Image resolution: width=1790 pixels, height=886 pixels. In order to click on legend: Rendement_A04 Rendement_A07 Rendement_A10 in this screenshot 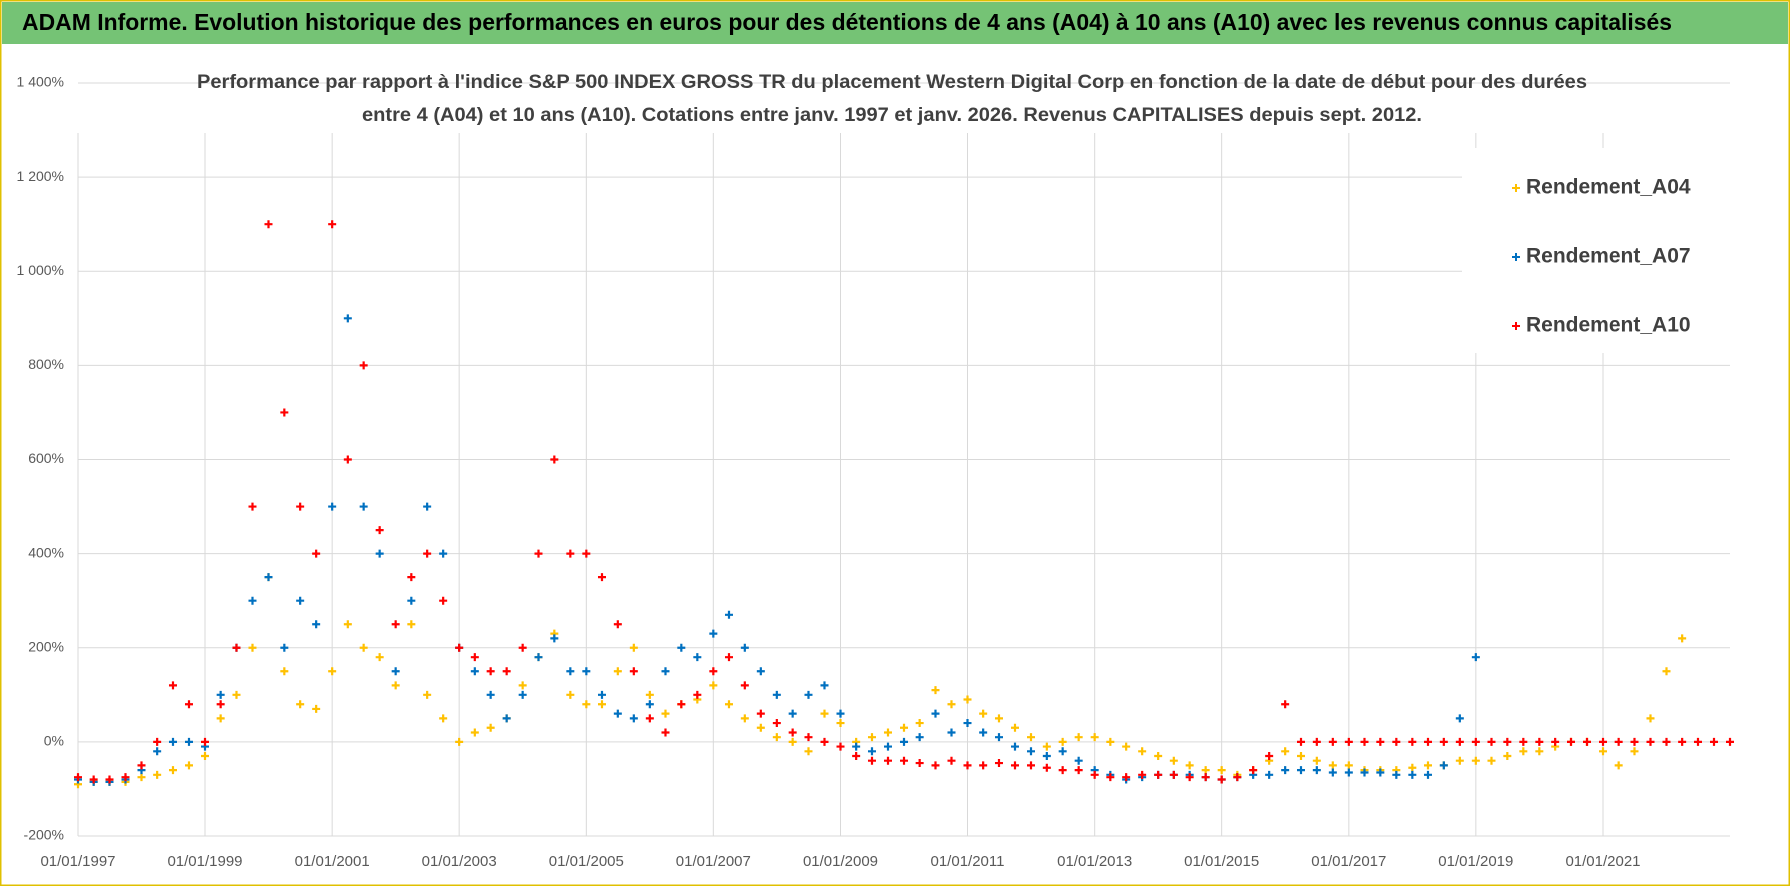, I will do `click(1596, 250)`.